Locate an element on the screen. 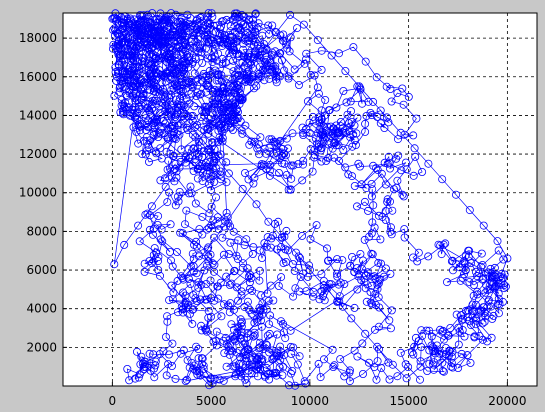 Image resolution: width=545 pixels, height=412 pixels. y-tick-label-4: 10000 is located at coordinates (38, 193).